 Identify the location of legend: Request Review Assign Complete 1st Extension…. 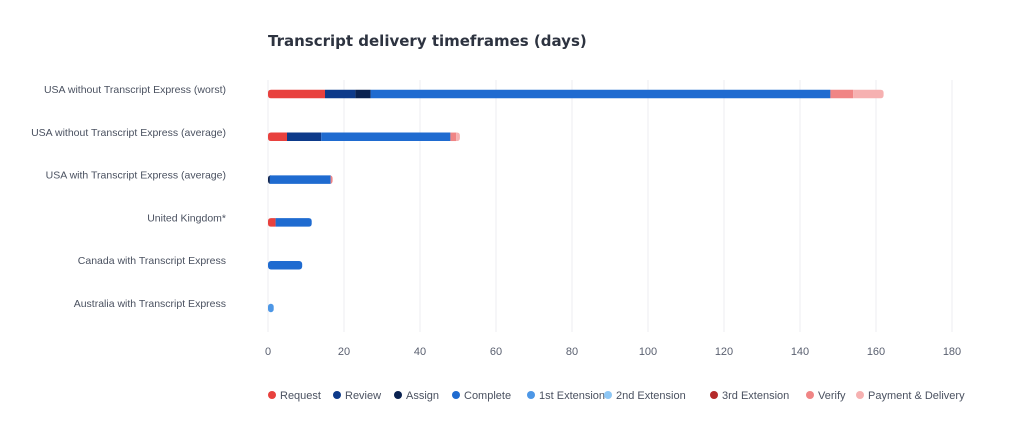
(616, 396).